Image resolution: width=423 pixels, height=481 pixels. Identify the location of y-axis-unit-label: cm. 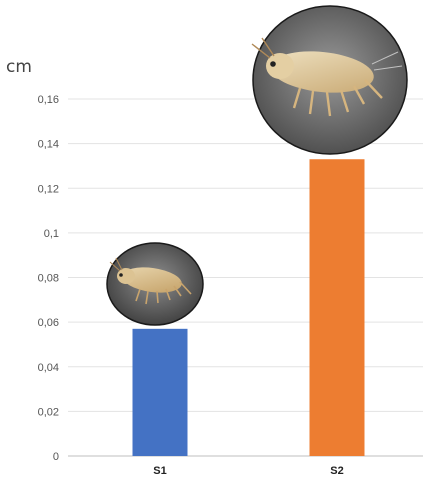
(19, 67).